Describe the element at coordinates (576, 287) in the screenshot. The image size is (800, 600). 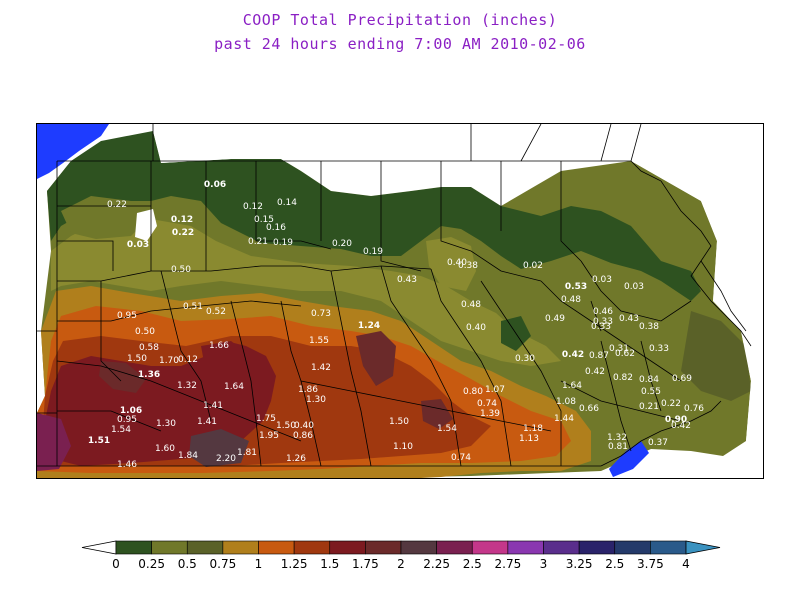
I see `station-value: 0.53` at that location.